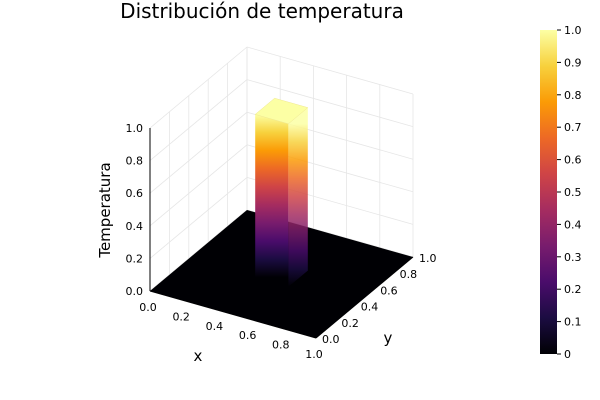 This screenshot has height=400, width=600. I want to click on chart-title: Distribución de temperatura, so click(262, 11).